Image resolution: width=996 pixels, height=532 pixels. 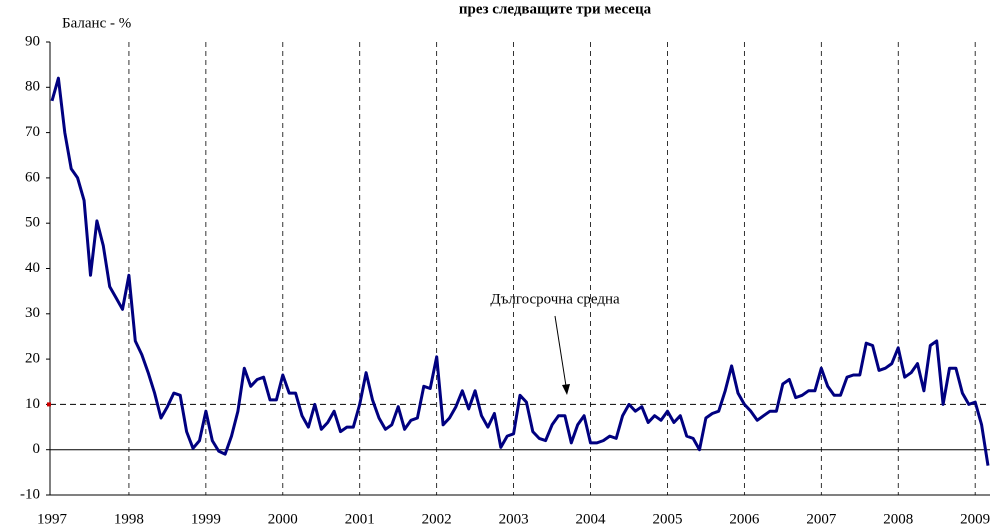 What do you see at coordinates (566, 389) in the screenshot?
I see `arrow-head` at bounding box center [566, 389].